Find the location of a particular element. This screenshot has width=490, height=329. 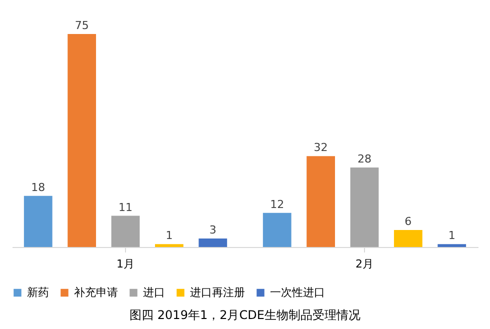

data-label: 12 is located at coordinates (277, 204).